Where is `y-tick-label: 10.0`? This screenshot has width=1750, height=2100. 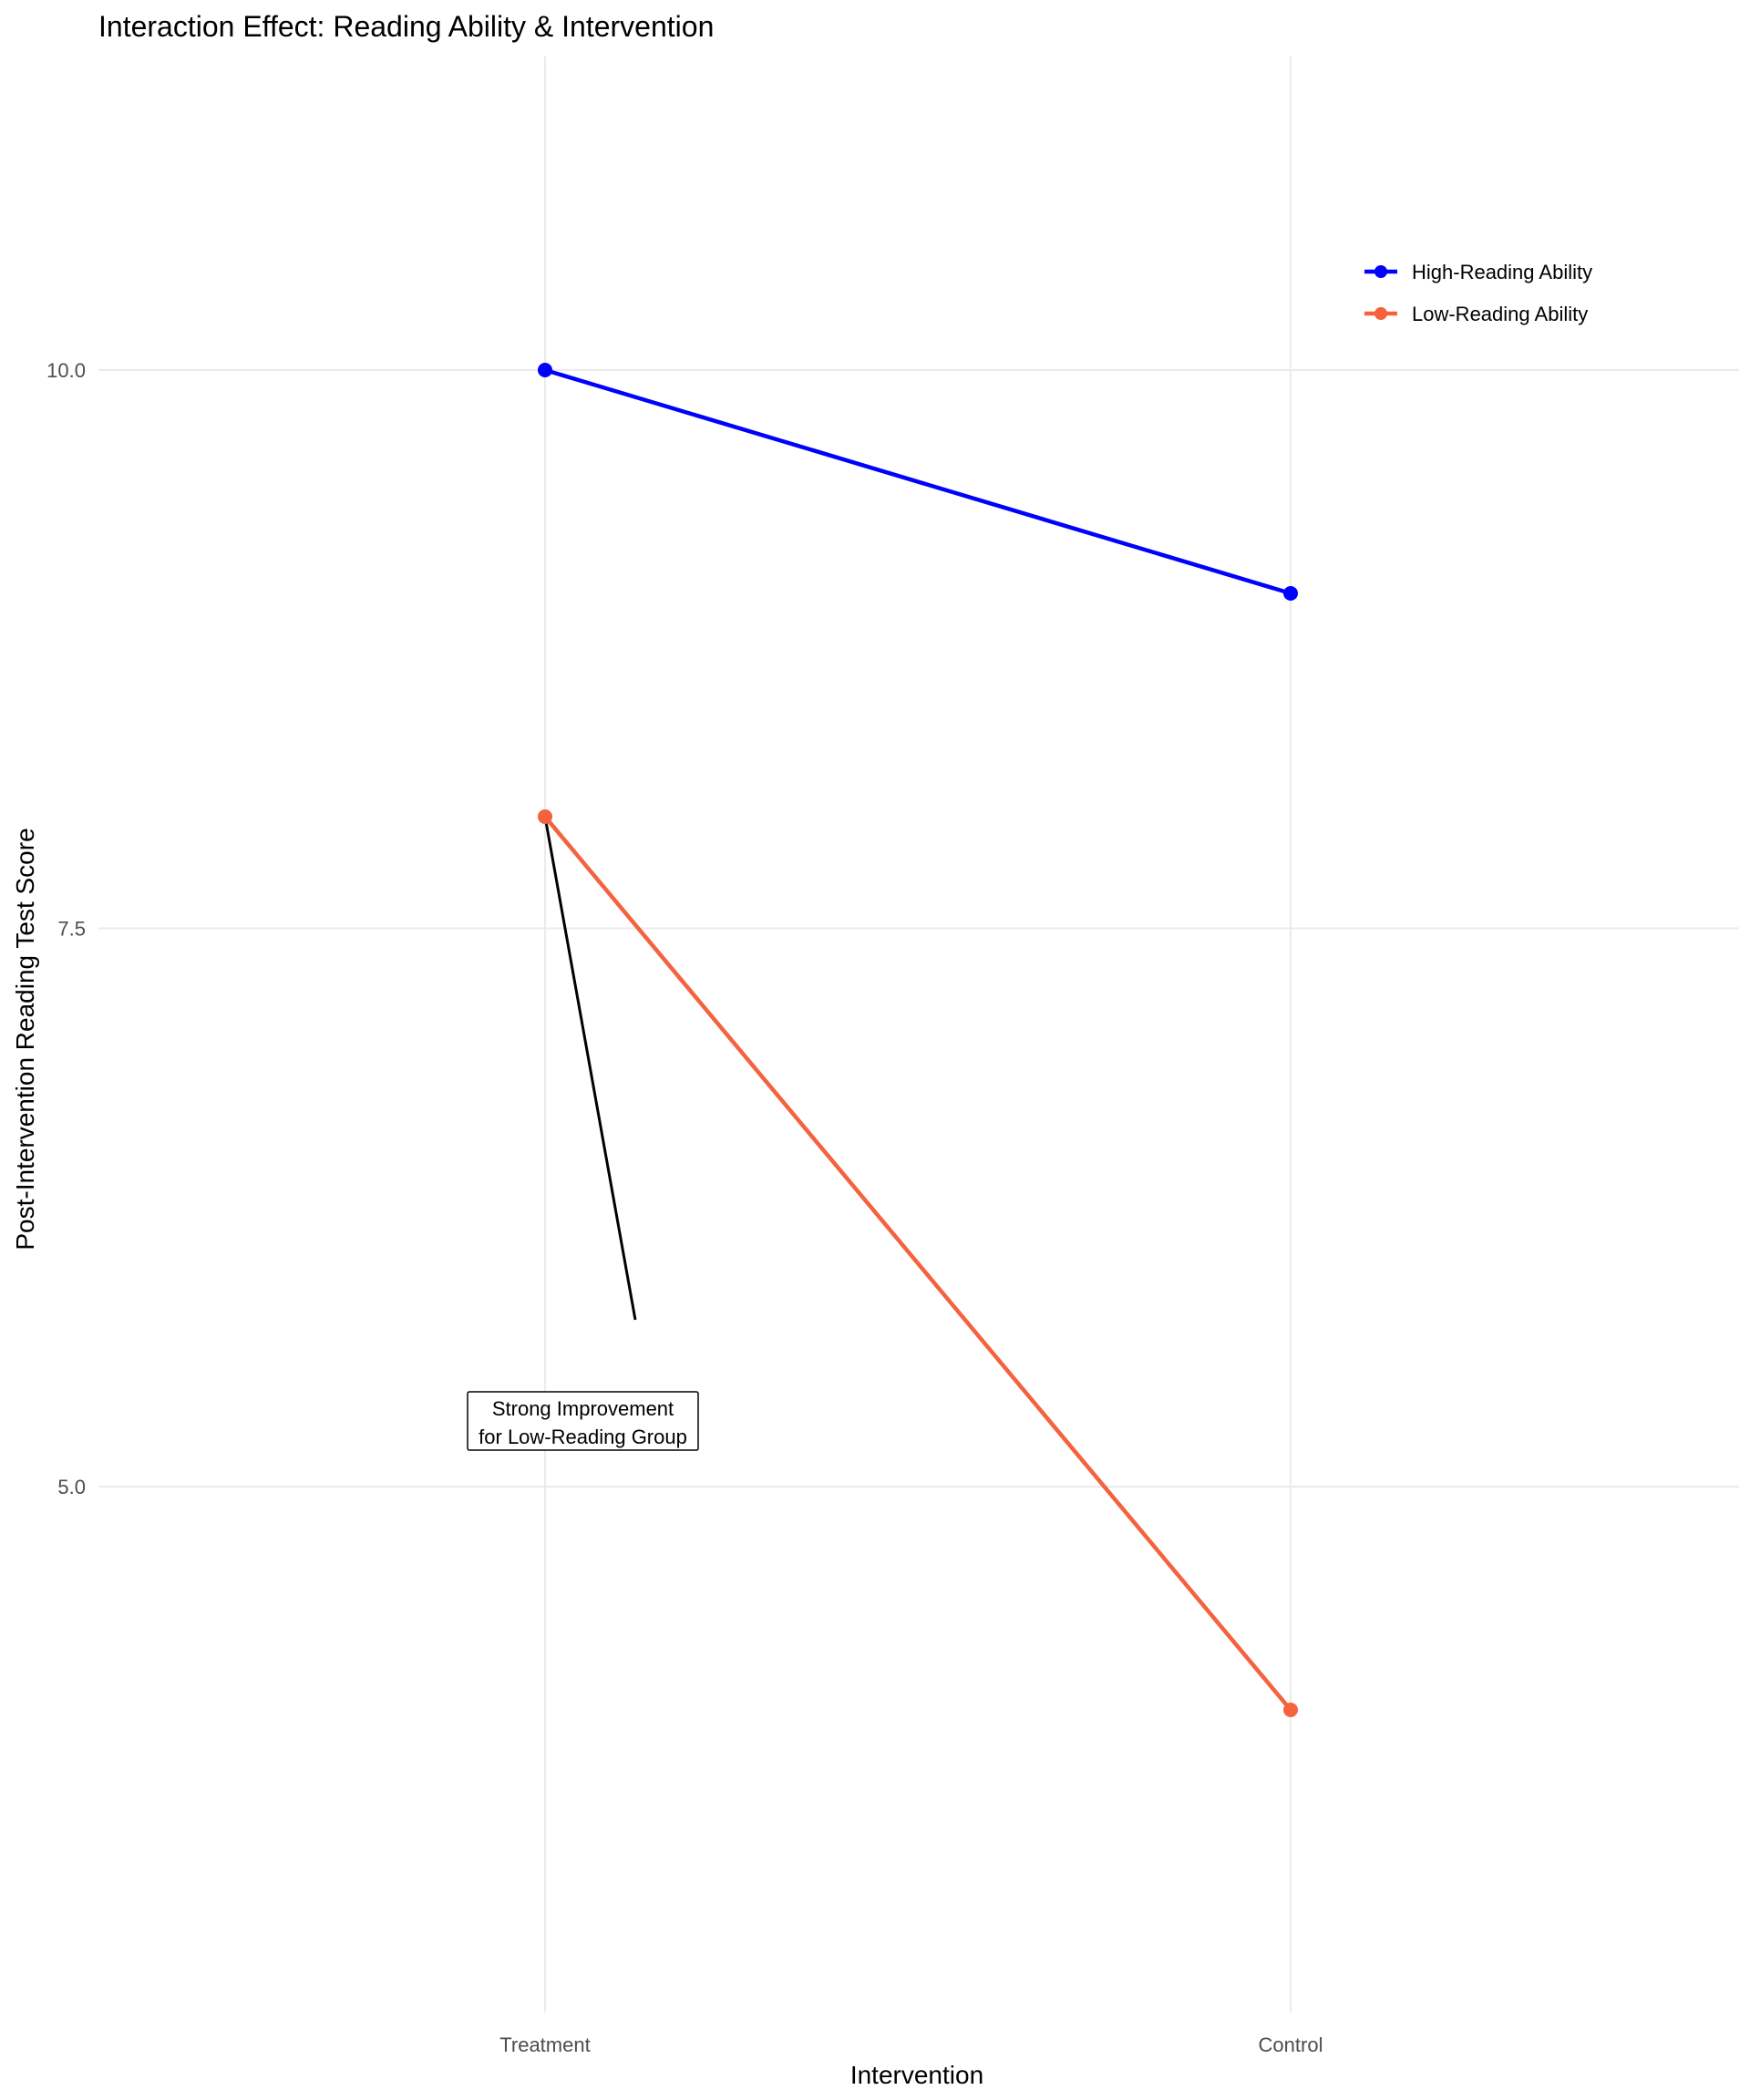
y-tick-label: 10.0 is located at coordinates (66, 370).